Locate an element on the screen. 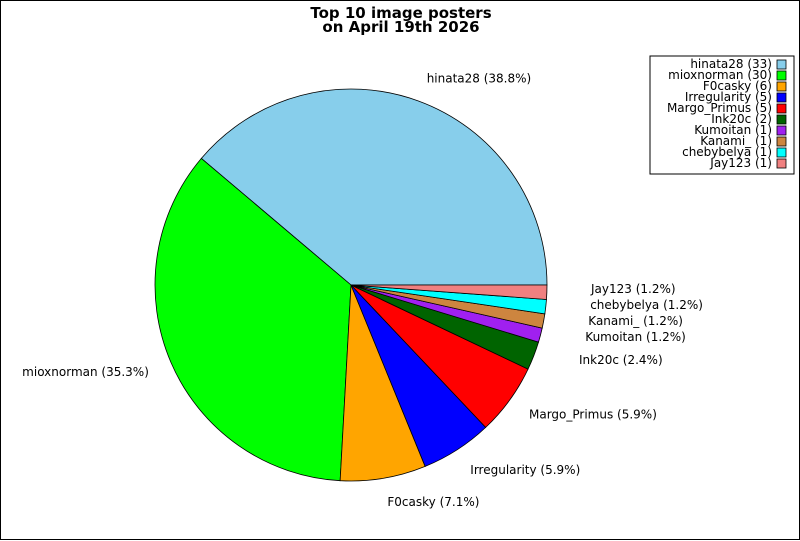  slice-label-irregularity: Irregularity (5.9%) is located at coordinates (525, 470).